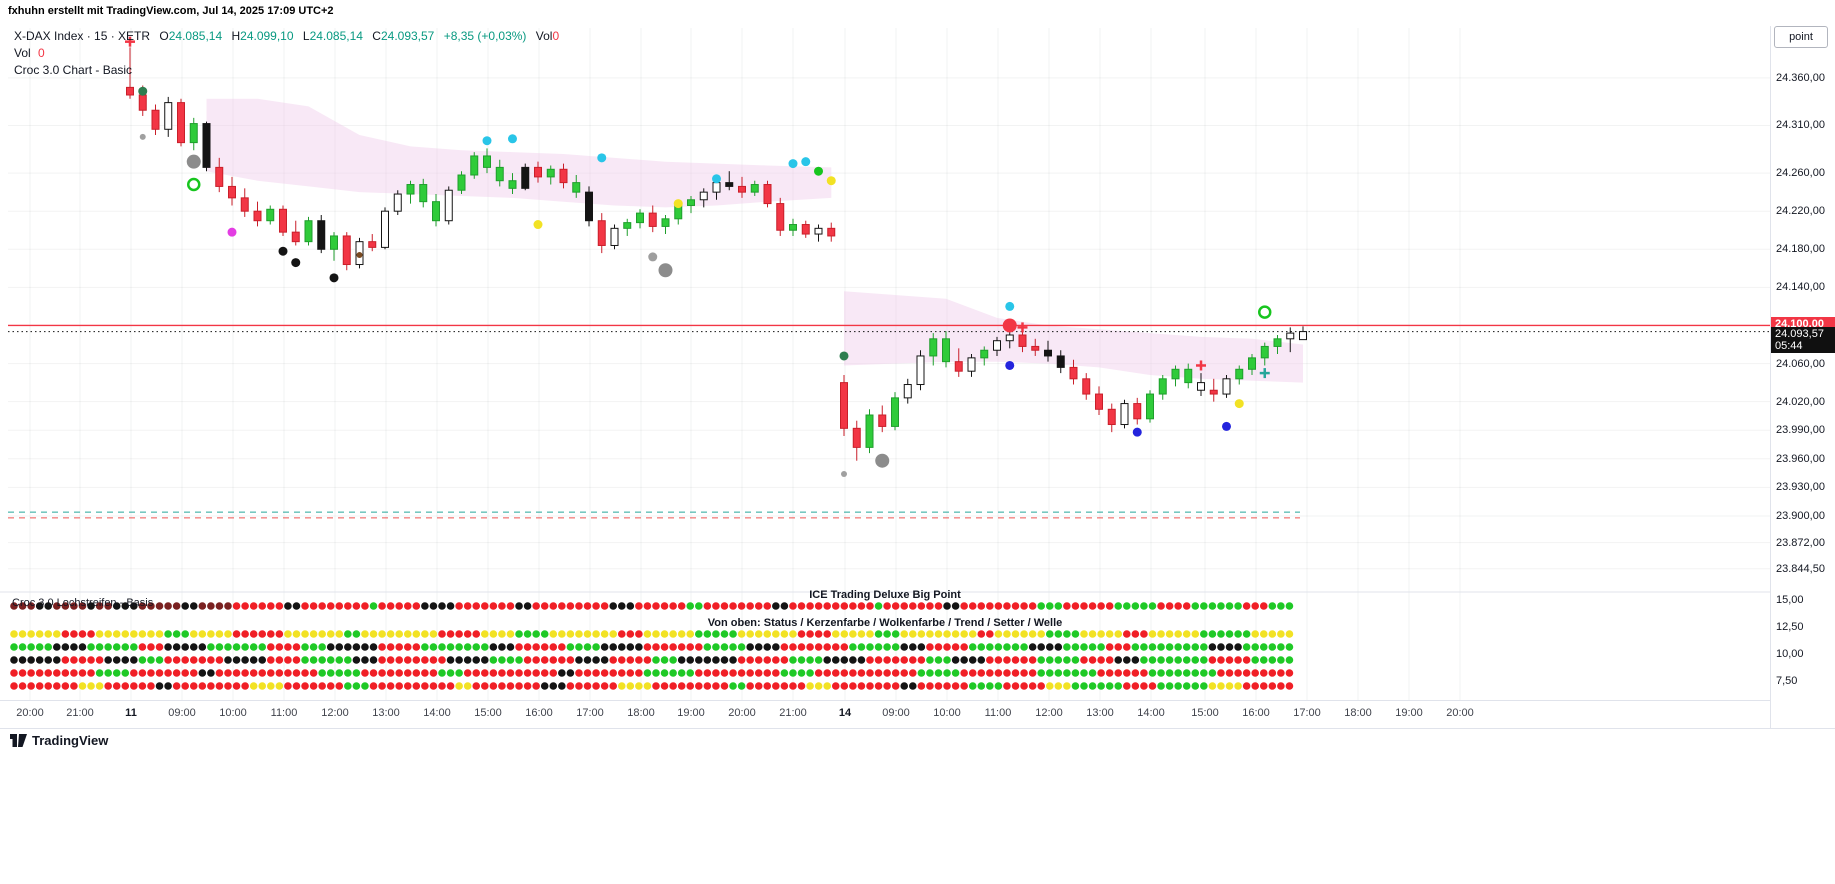 The image size is (1835, 884). I want to click on lochstreifen-legend: Croc 3.0 Lochstreifen - Basis, so click(83, 603).